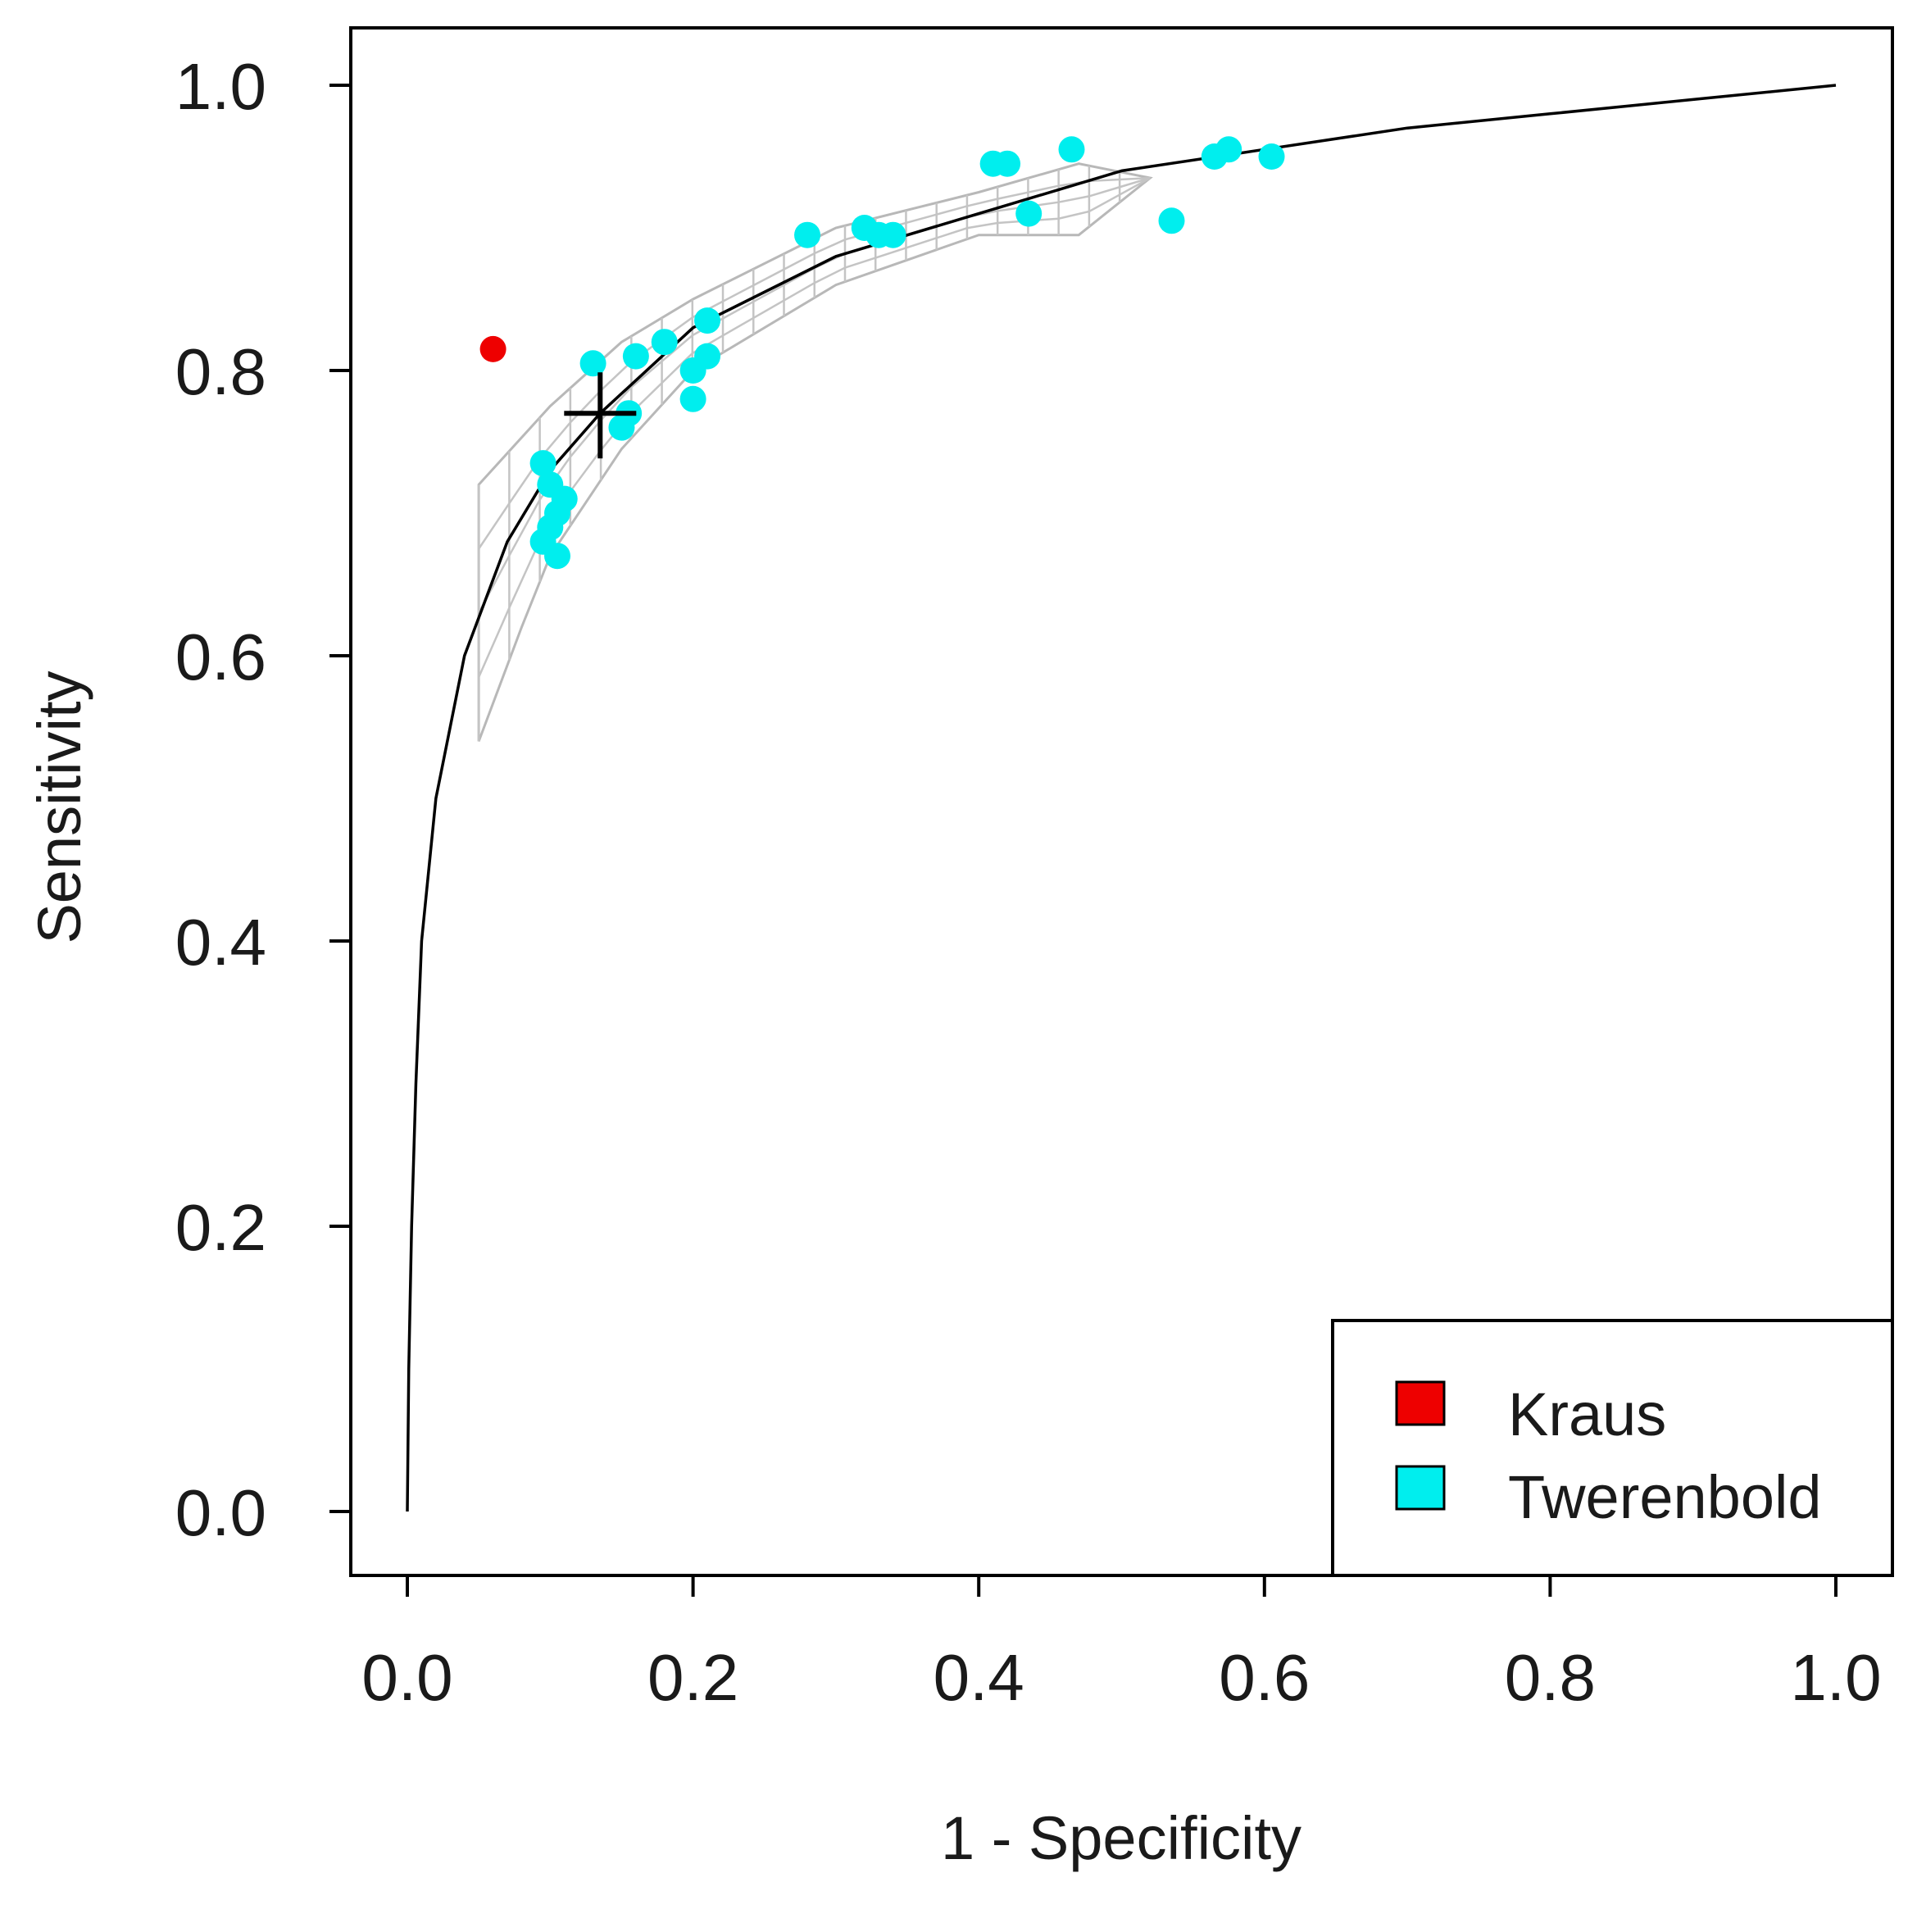 Image resolution: width=1917 pixels, height=1932 pixels. I want to click on legend: Kraus Twerenbold, so click(1612, 1448).